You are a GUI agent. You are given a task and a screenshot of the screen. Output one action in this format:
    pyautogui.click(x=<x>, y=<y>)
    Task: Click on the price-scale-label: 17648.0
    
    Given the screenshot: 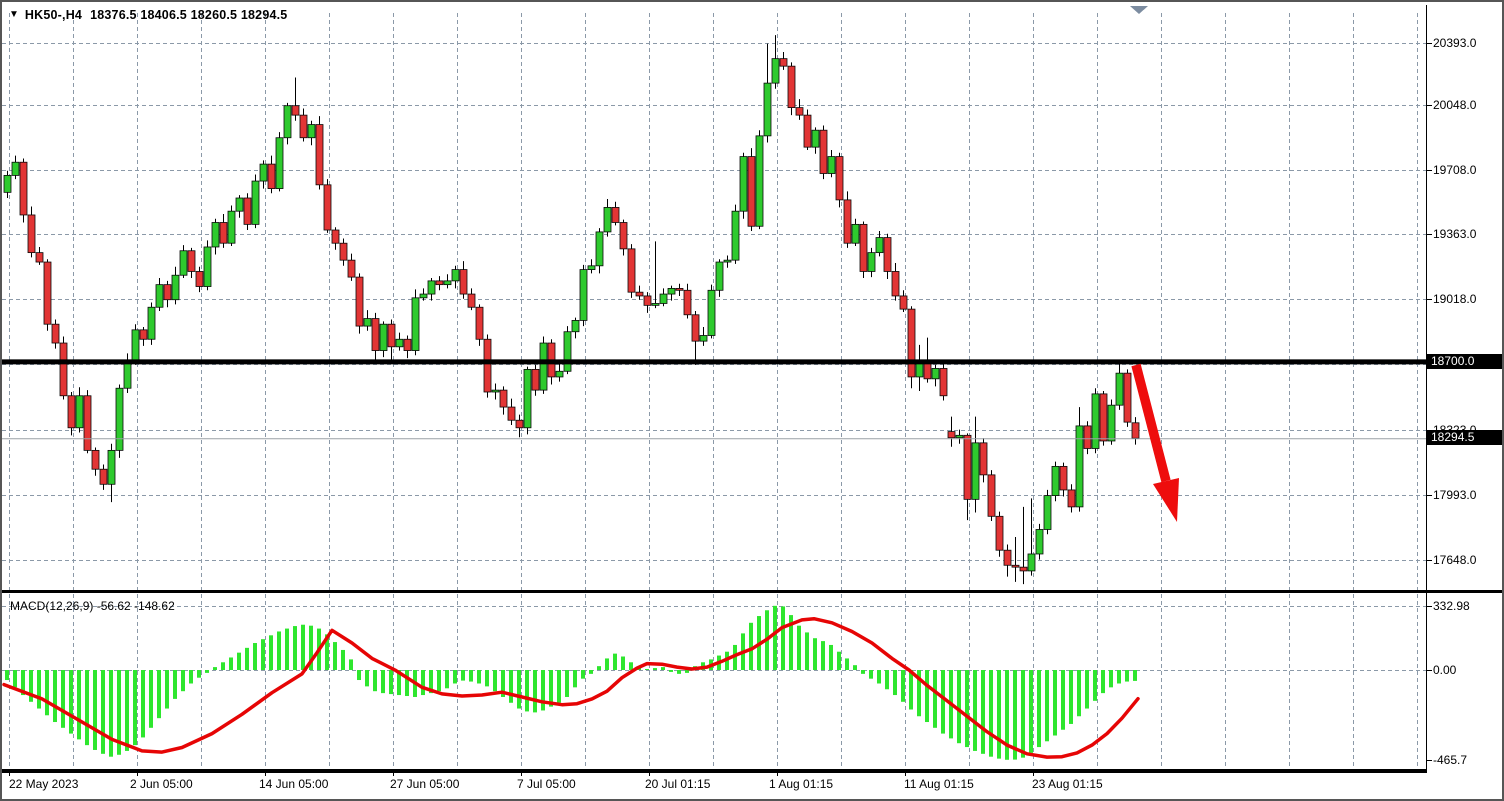 What is the action you would take?
    pyautogui.click(x=1455, y=560)
    